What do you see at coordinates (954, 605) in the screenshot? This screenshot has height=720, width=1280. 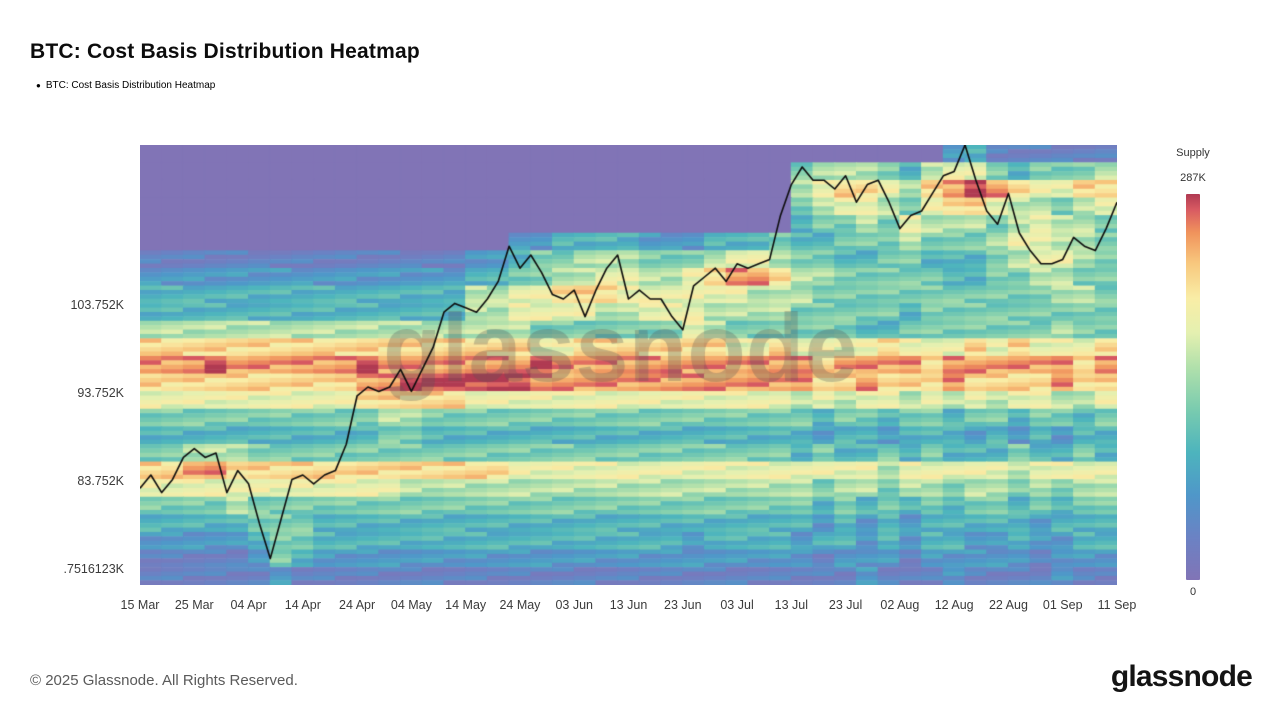 I see `x-axis-tick-label: 12 Aug` at bounding box center [954, 605].